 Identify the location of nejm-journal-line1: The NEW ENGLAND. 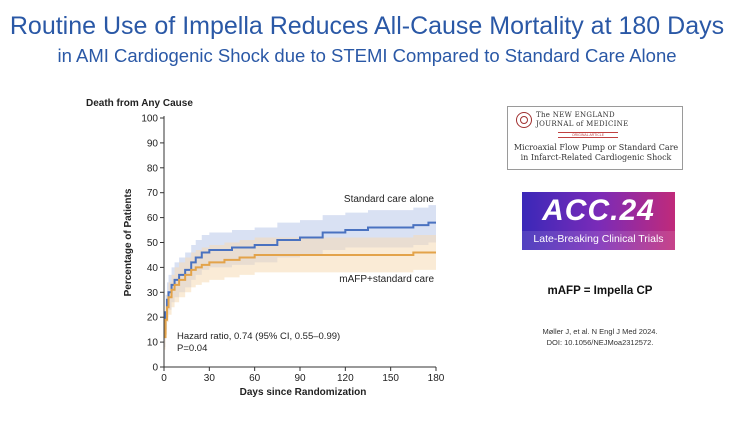
(575, 115).